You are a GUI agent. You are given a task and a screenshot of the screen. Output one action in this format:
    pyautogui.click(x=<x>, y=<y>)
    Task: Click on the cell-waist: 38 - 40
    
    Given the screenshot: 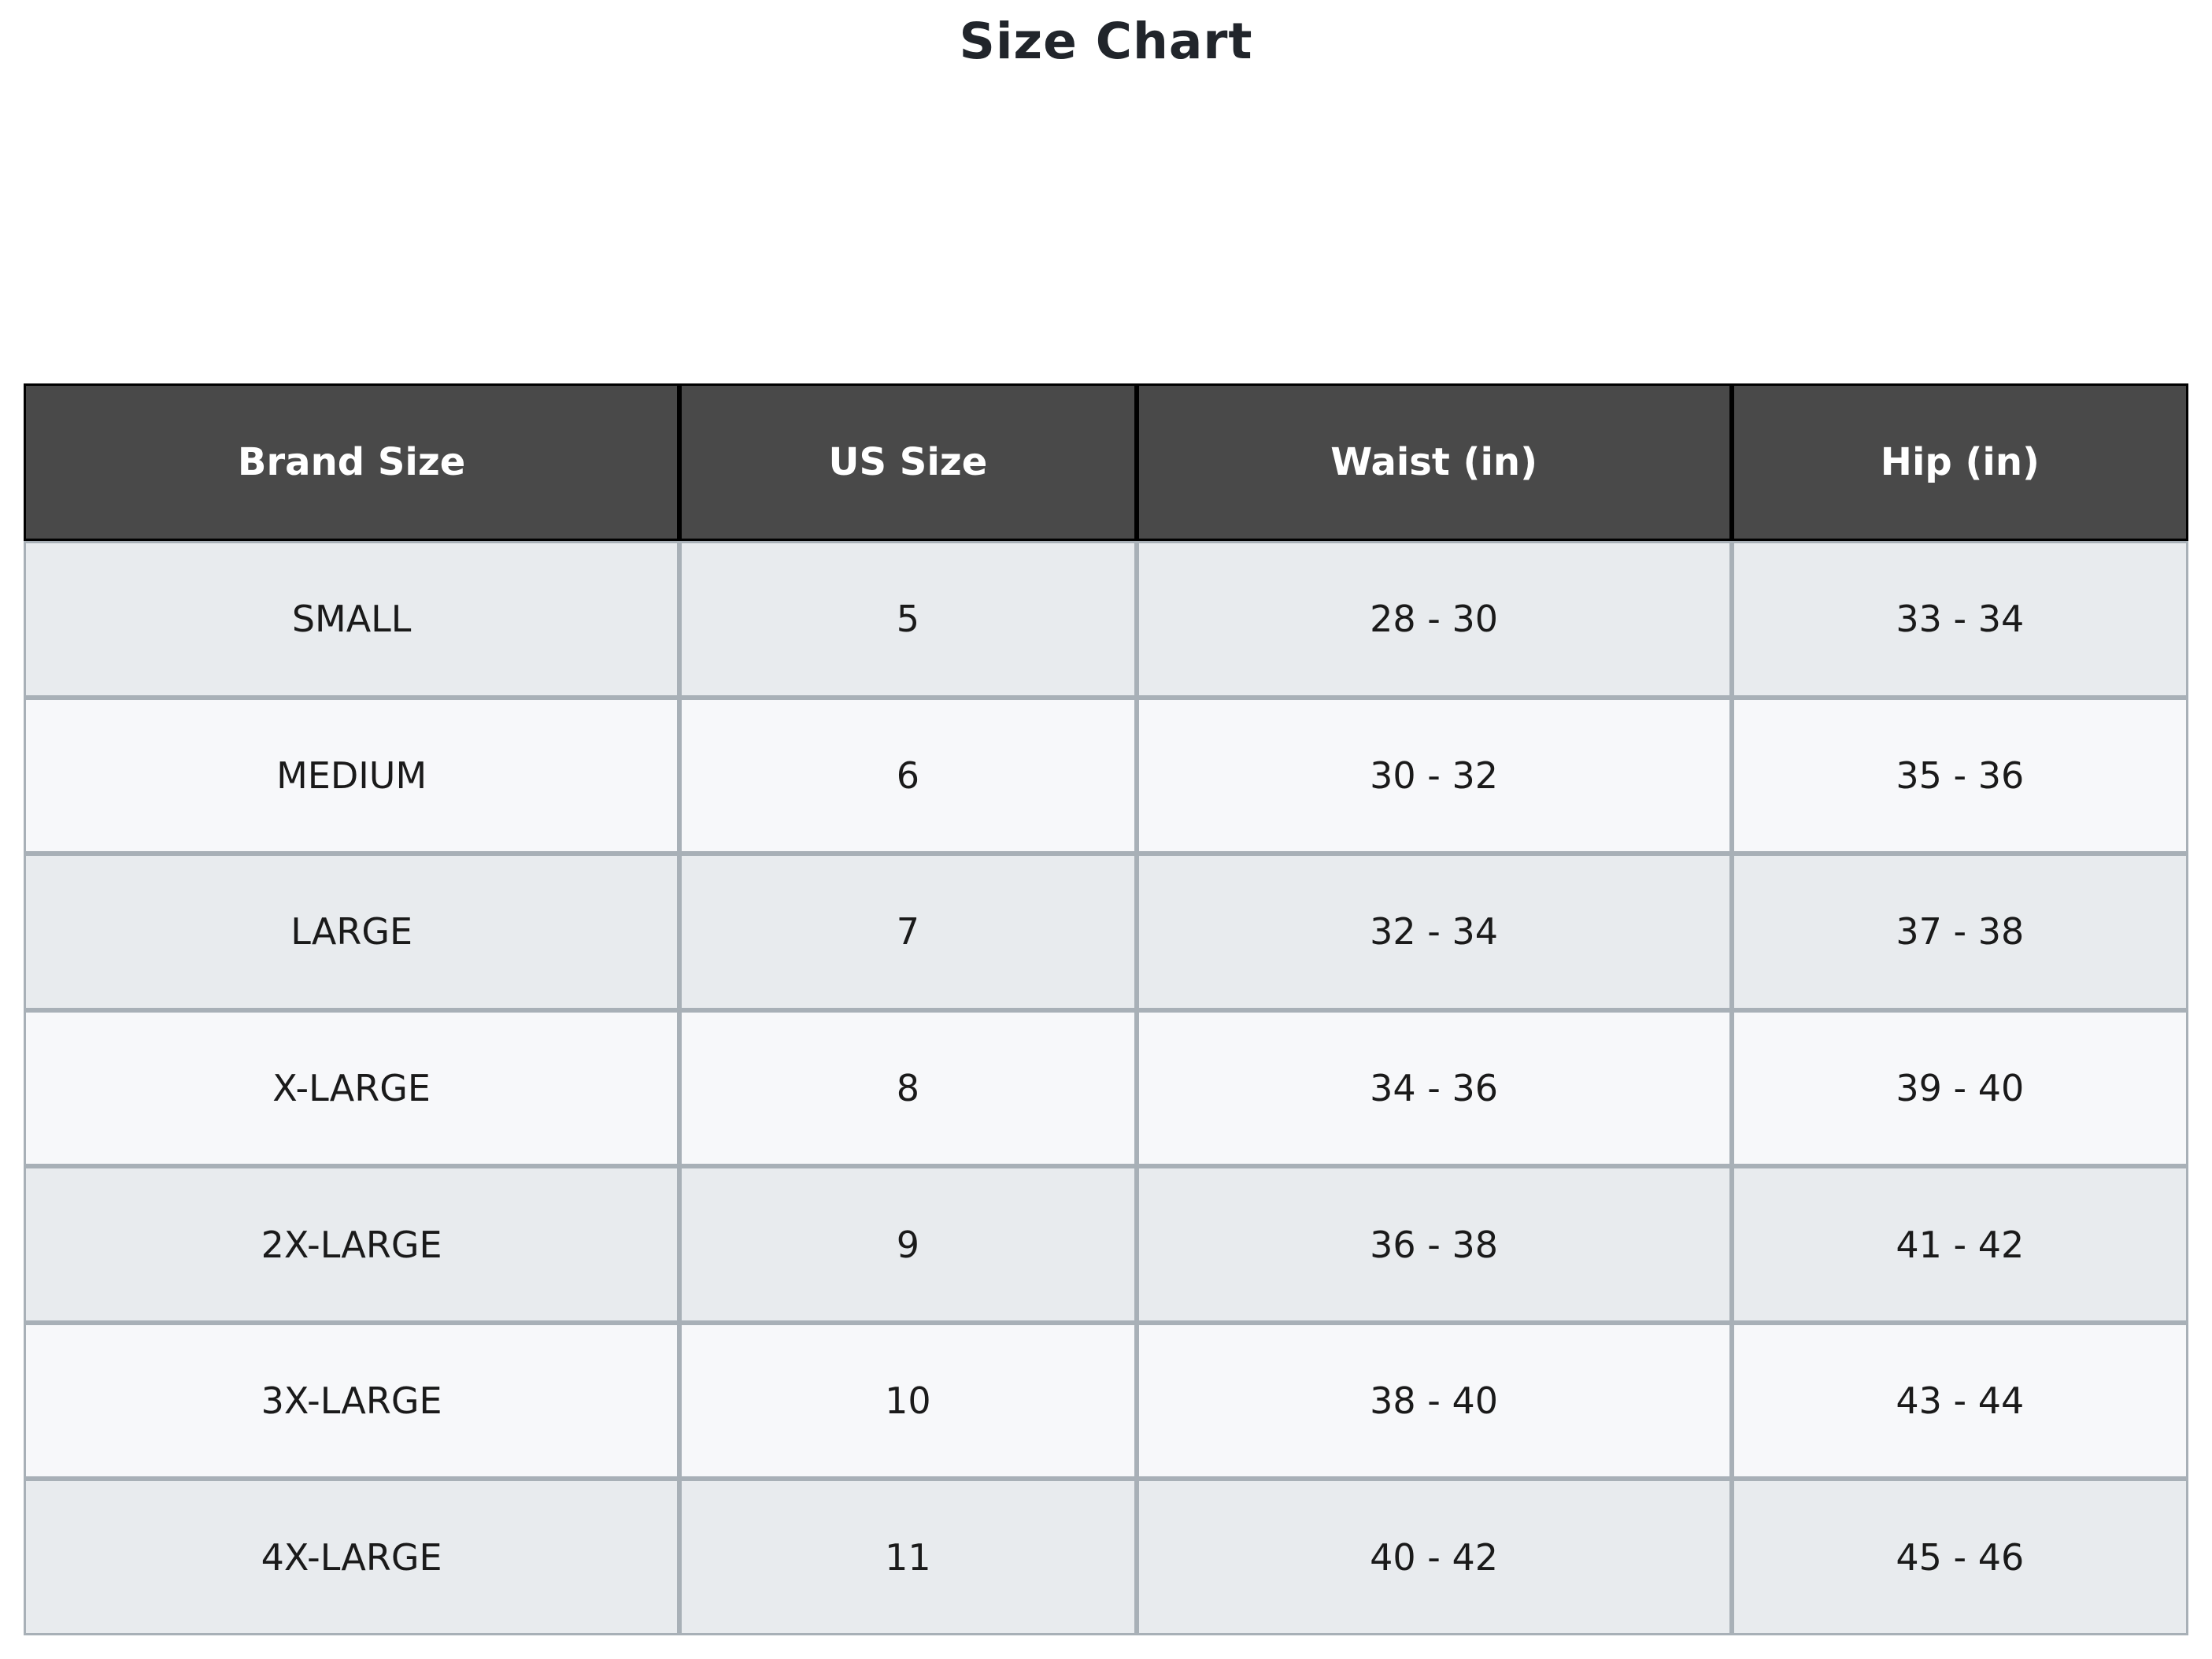 What is the action you would take?
    pyautogui.click(x=1434, y=1400)
    